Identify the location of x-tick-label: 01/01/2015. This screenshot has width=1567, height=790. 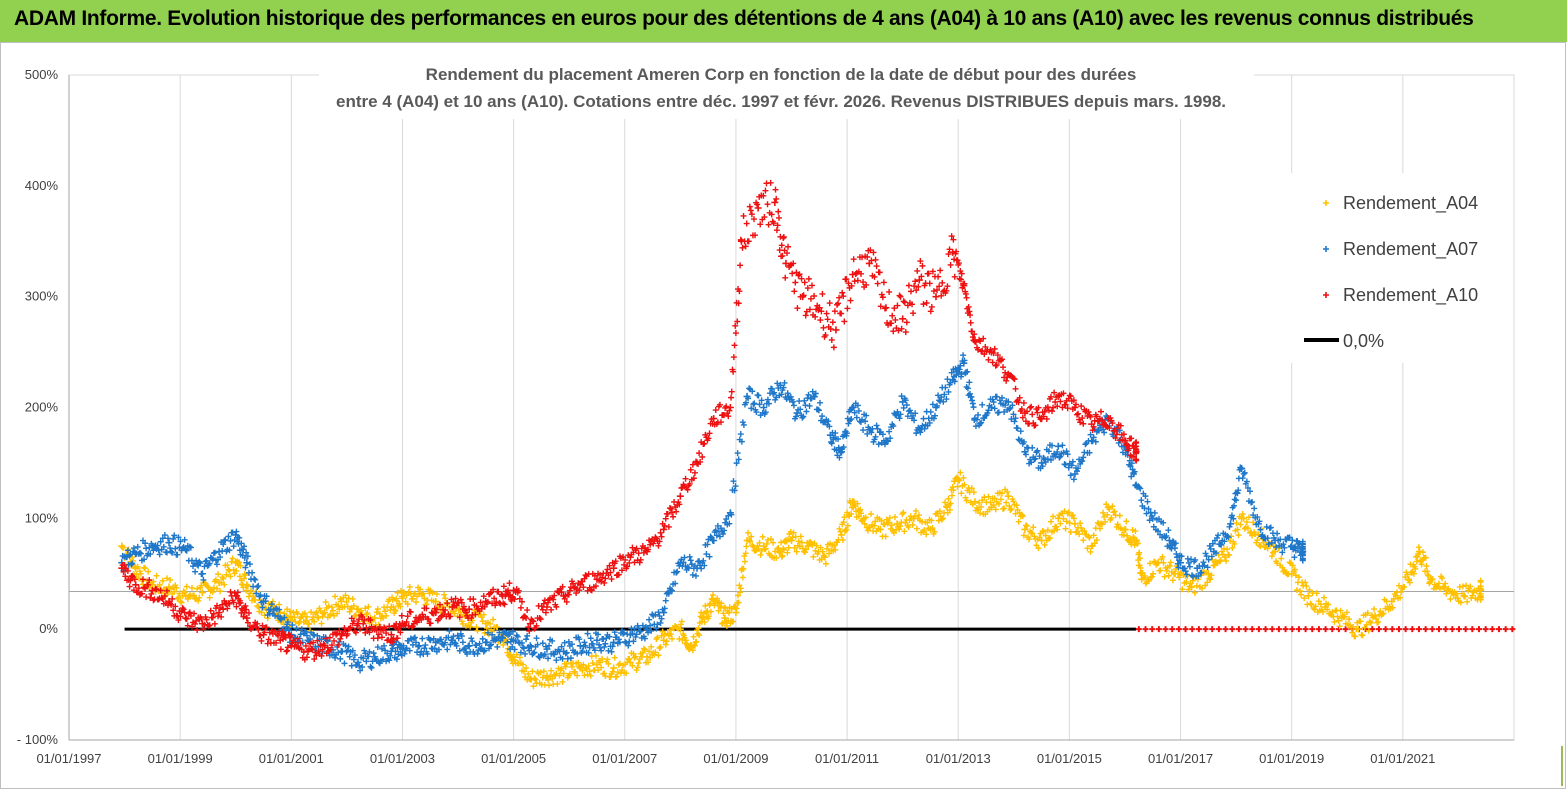
(1069, 758).